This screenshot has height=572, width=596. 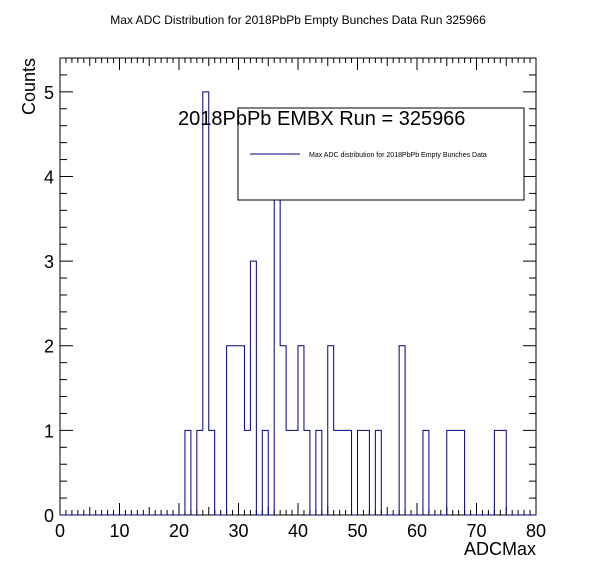 What do you see at coordinates (500, 549) in the screenshot?
I see `x-axis-label: ADCMax` at bounding box center [500, 549].